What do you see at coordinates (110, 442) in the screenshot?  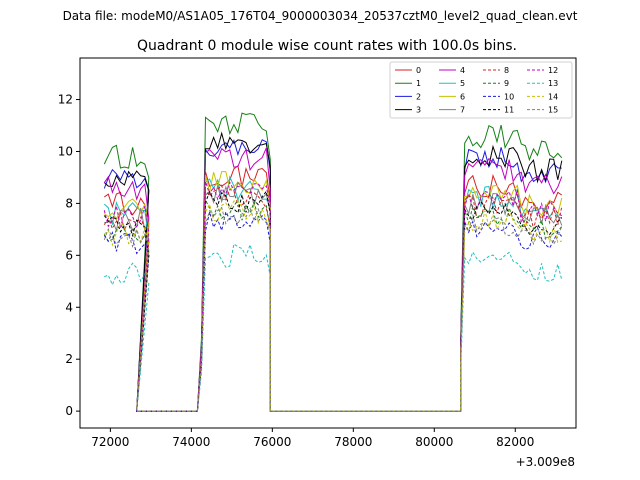 I see `x-tick-label: 72000` at bounding box center [110, 442].